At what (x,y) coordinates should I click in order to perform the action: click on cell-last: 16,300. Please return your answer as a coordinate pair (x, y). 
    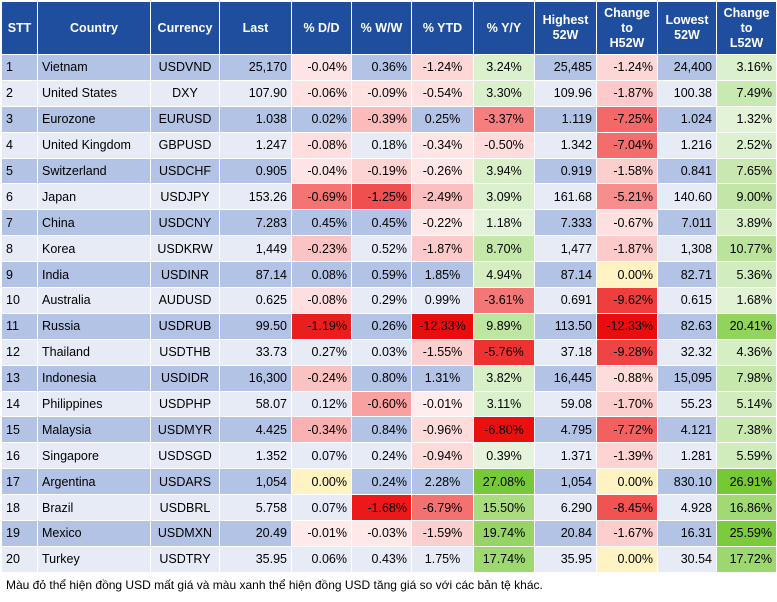
    Looking at the image, I should click on (255, 378).